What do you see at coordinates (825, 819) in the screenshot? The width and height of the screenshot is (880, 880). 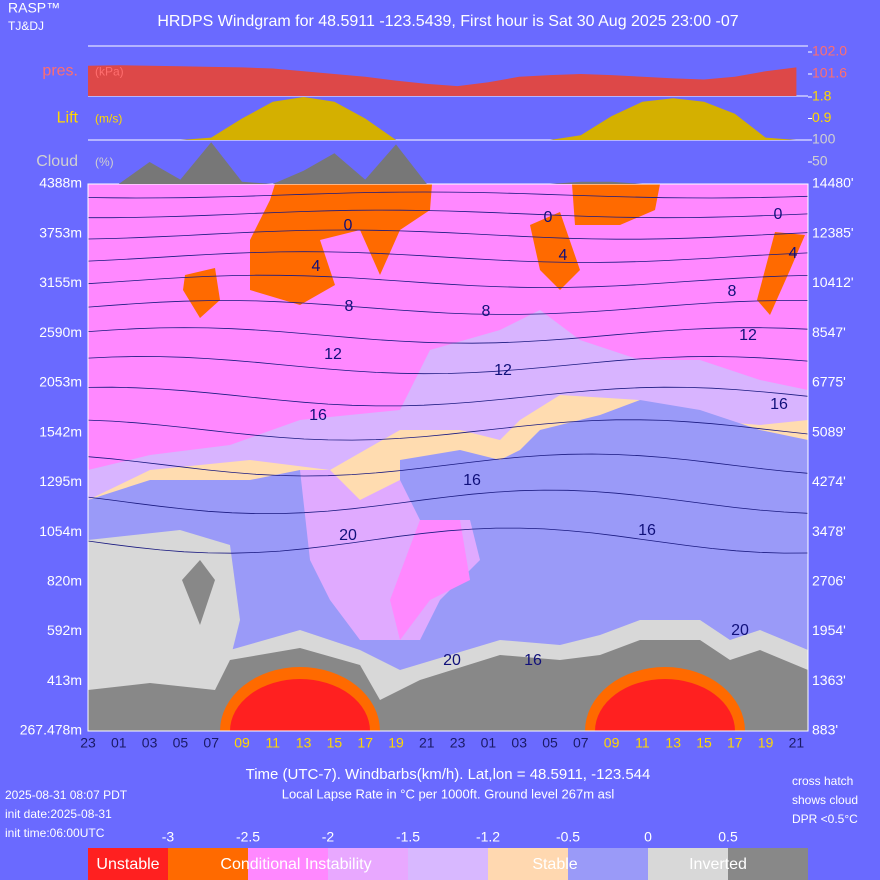 I see `footer-right: DPR <0.5°C` at bounding box center [825, 819].